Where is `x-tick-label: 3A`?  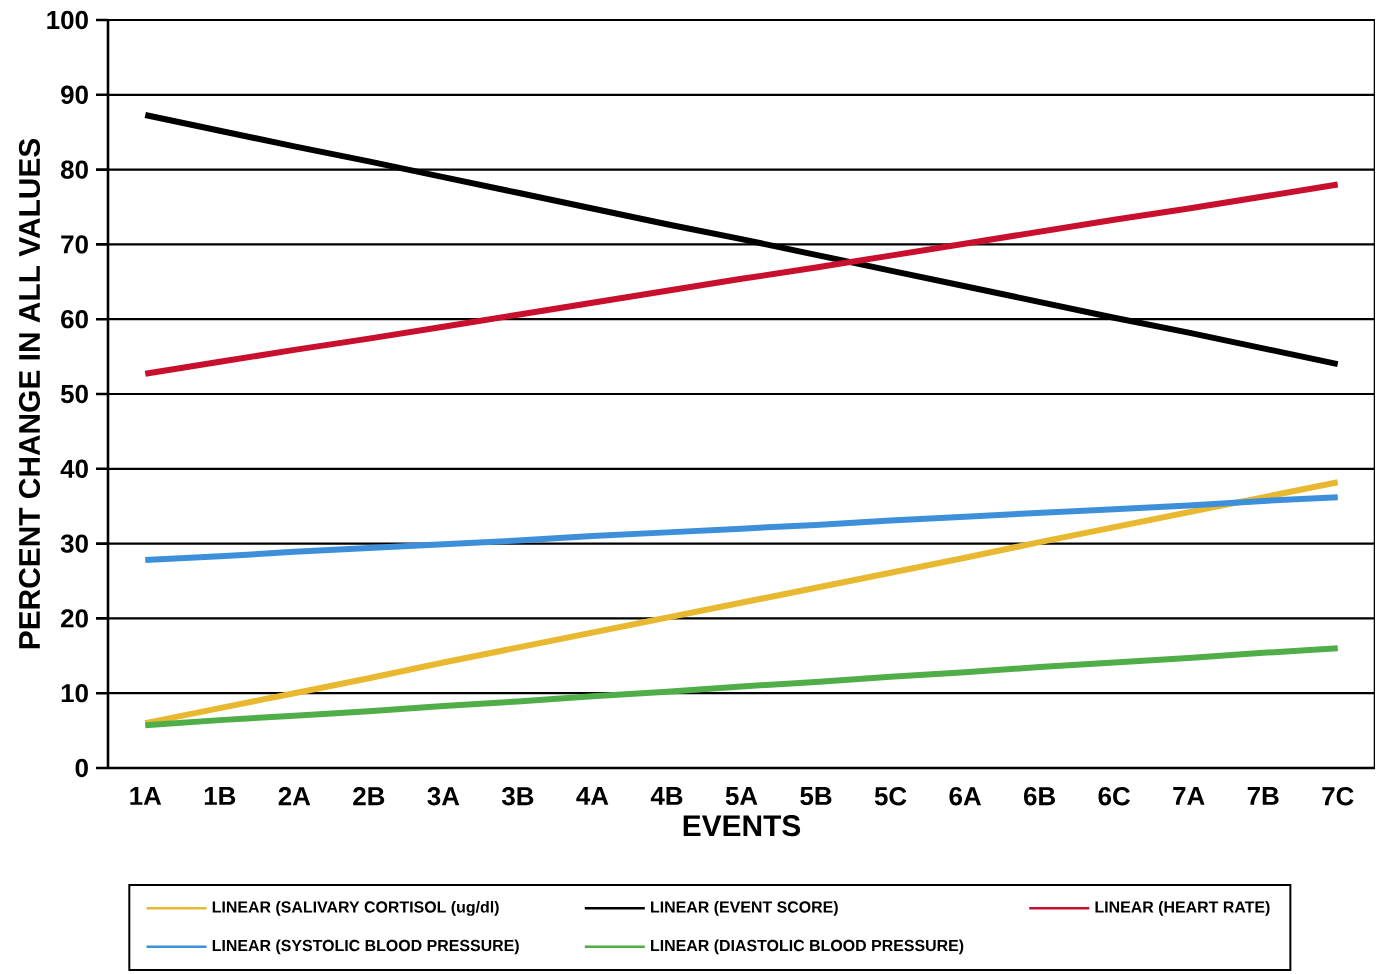
x-tick-label: 3A is located at coordinates (443, 796).